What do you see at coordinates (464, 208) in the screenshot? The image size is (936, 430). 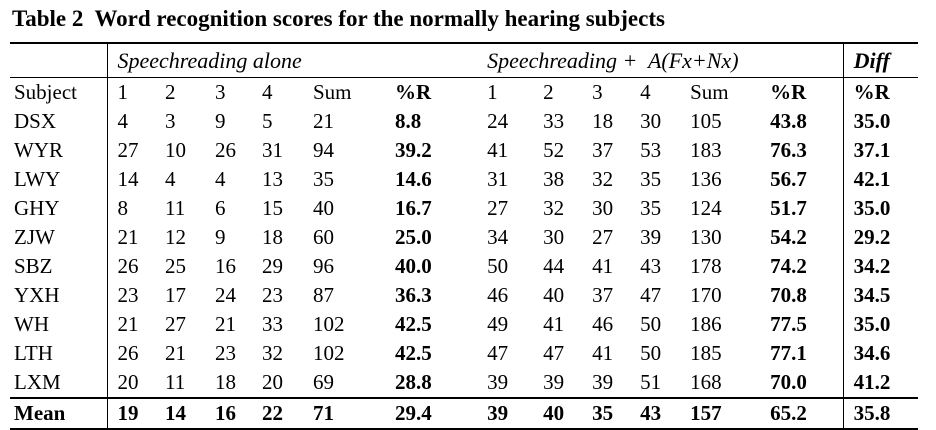 I see `data-row: GHY 8 11 6 15 40 16.7 27 32 30 35 124 51.7 35.0` at bounding box center [464, 208].